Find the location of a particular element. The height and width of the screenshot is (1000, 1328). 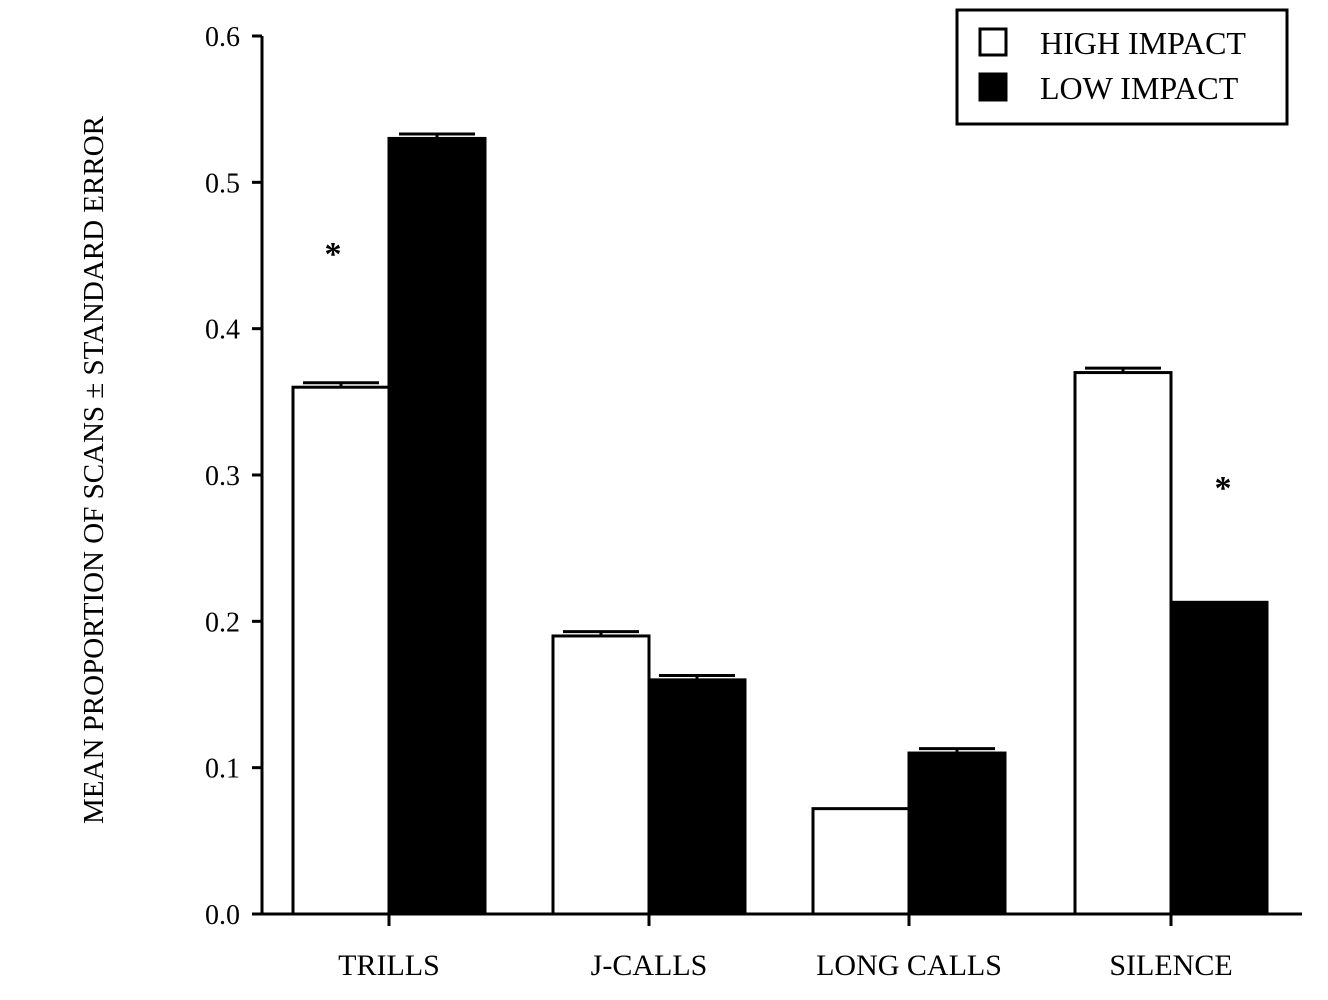

legend: HIGH IMPACT LOW IMPACT is located at coordinates (1122, 67).